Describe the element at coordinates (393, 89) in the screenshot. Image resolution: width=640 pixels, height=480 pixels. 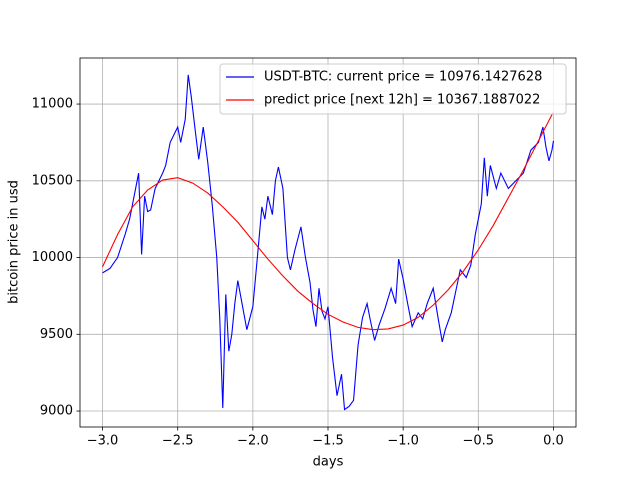
I see `legend-box` at that location.